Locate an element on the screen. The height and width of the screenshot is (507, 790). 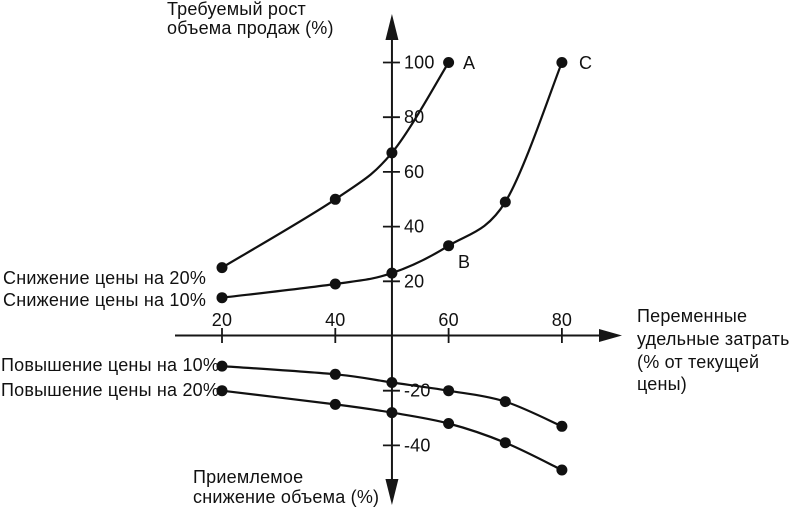
y-axis-top-label-line1: Требуемый рост is located at coordinates (236, 9).